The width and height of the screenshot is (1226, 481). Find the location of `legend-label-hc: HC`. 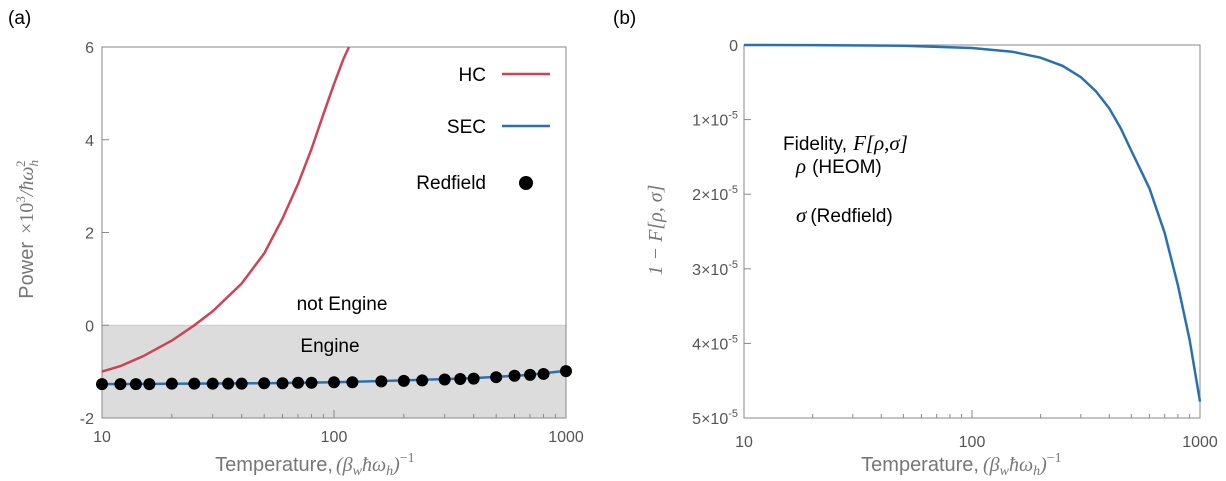

legend-label-hc: HC is located at coordinates (472, 75).